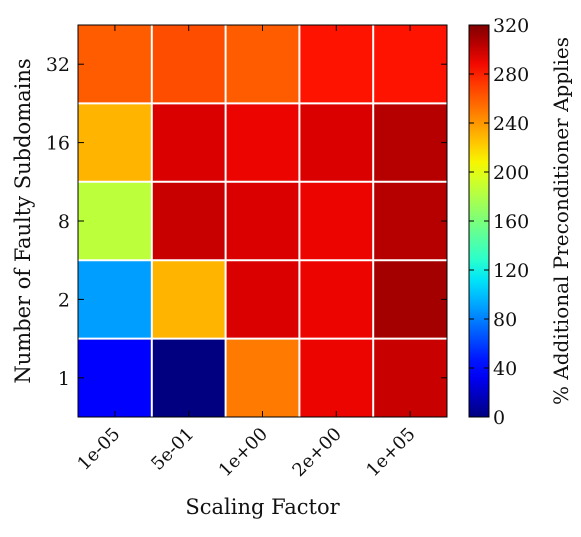  I want to click on x-tick-label: 1e-05, so click(98, 449).